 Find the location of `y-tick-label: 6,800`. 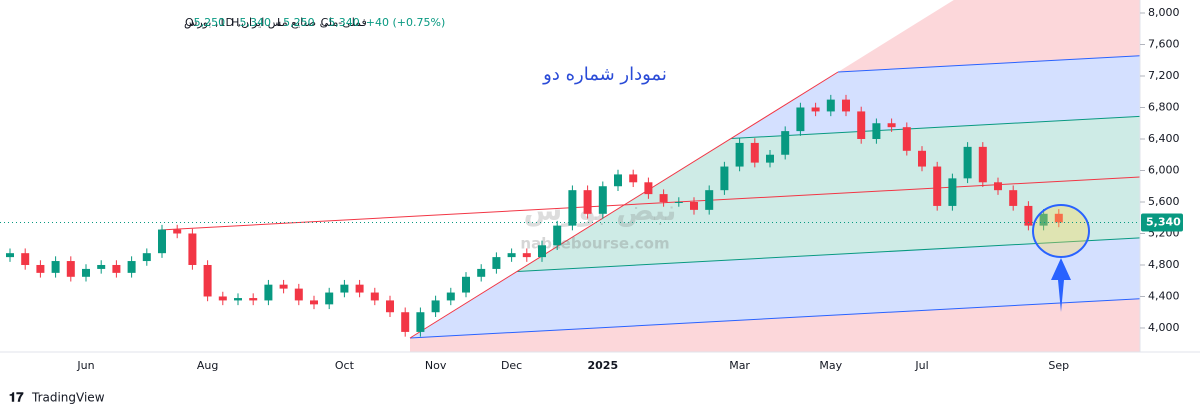

y-tick-label: 6,800 is located at coordinates (1164, 106).